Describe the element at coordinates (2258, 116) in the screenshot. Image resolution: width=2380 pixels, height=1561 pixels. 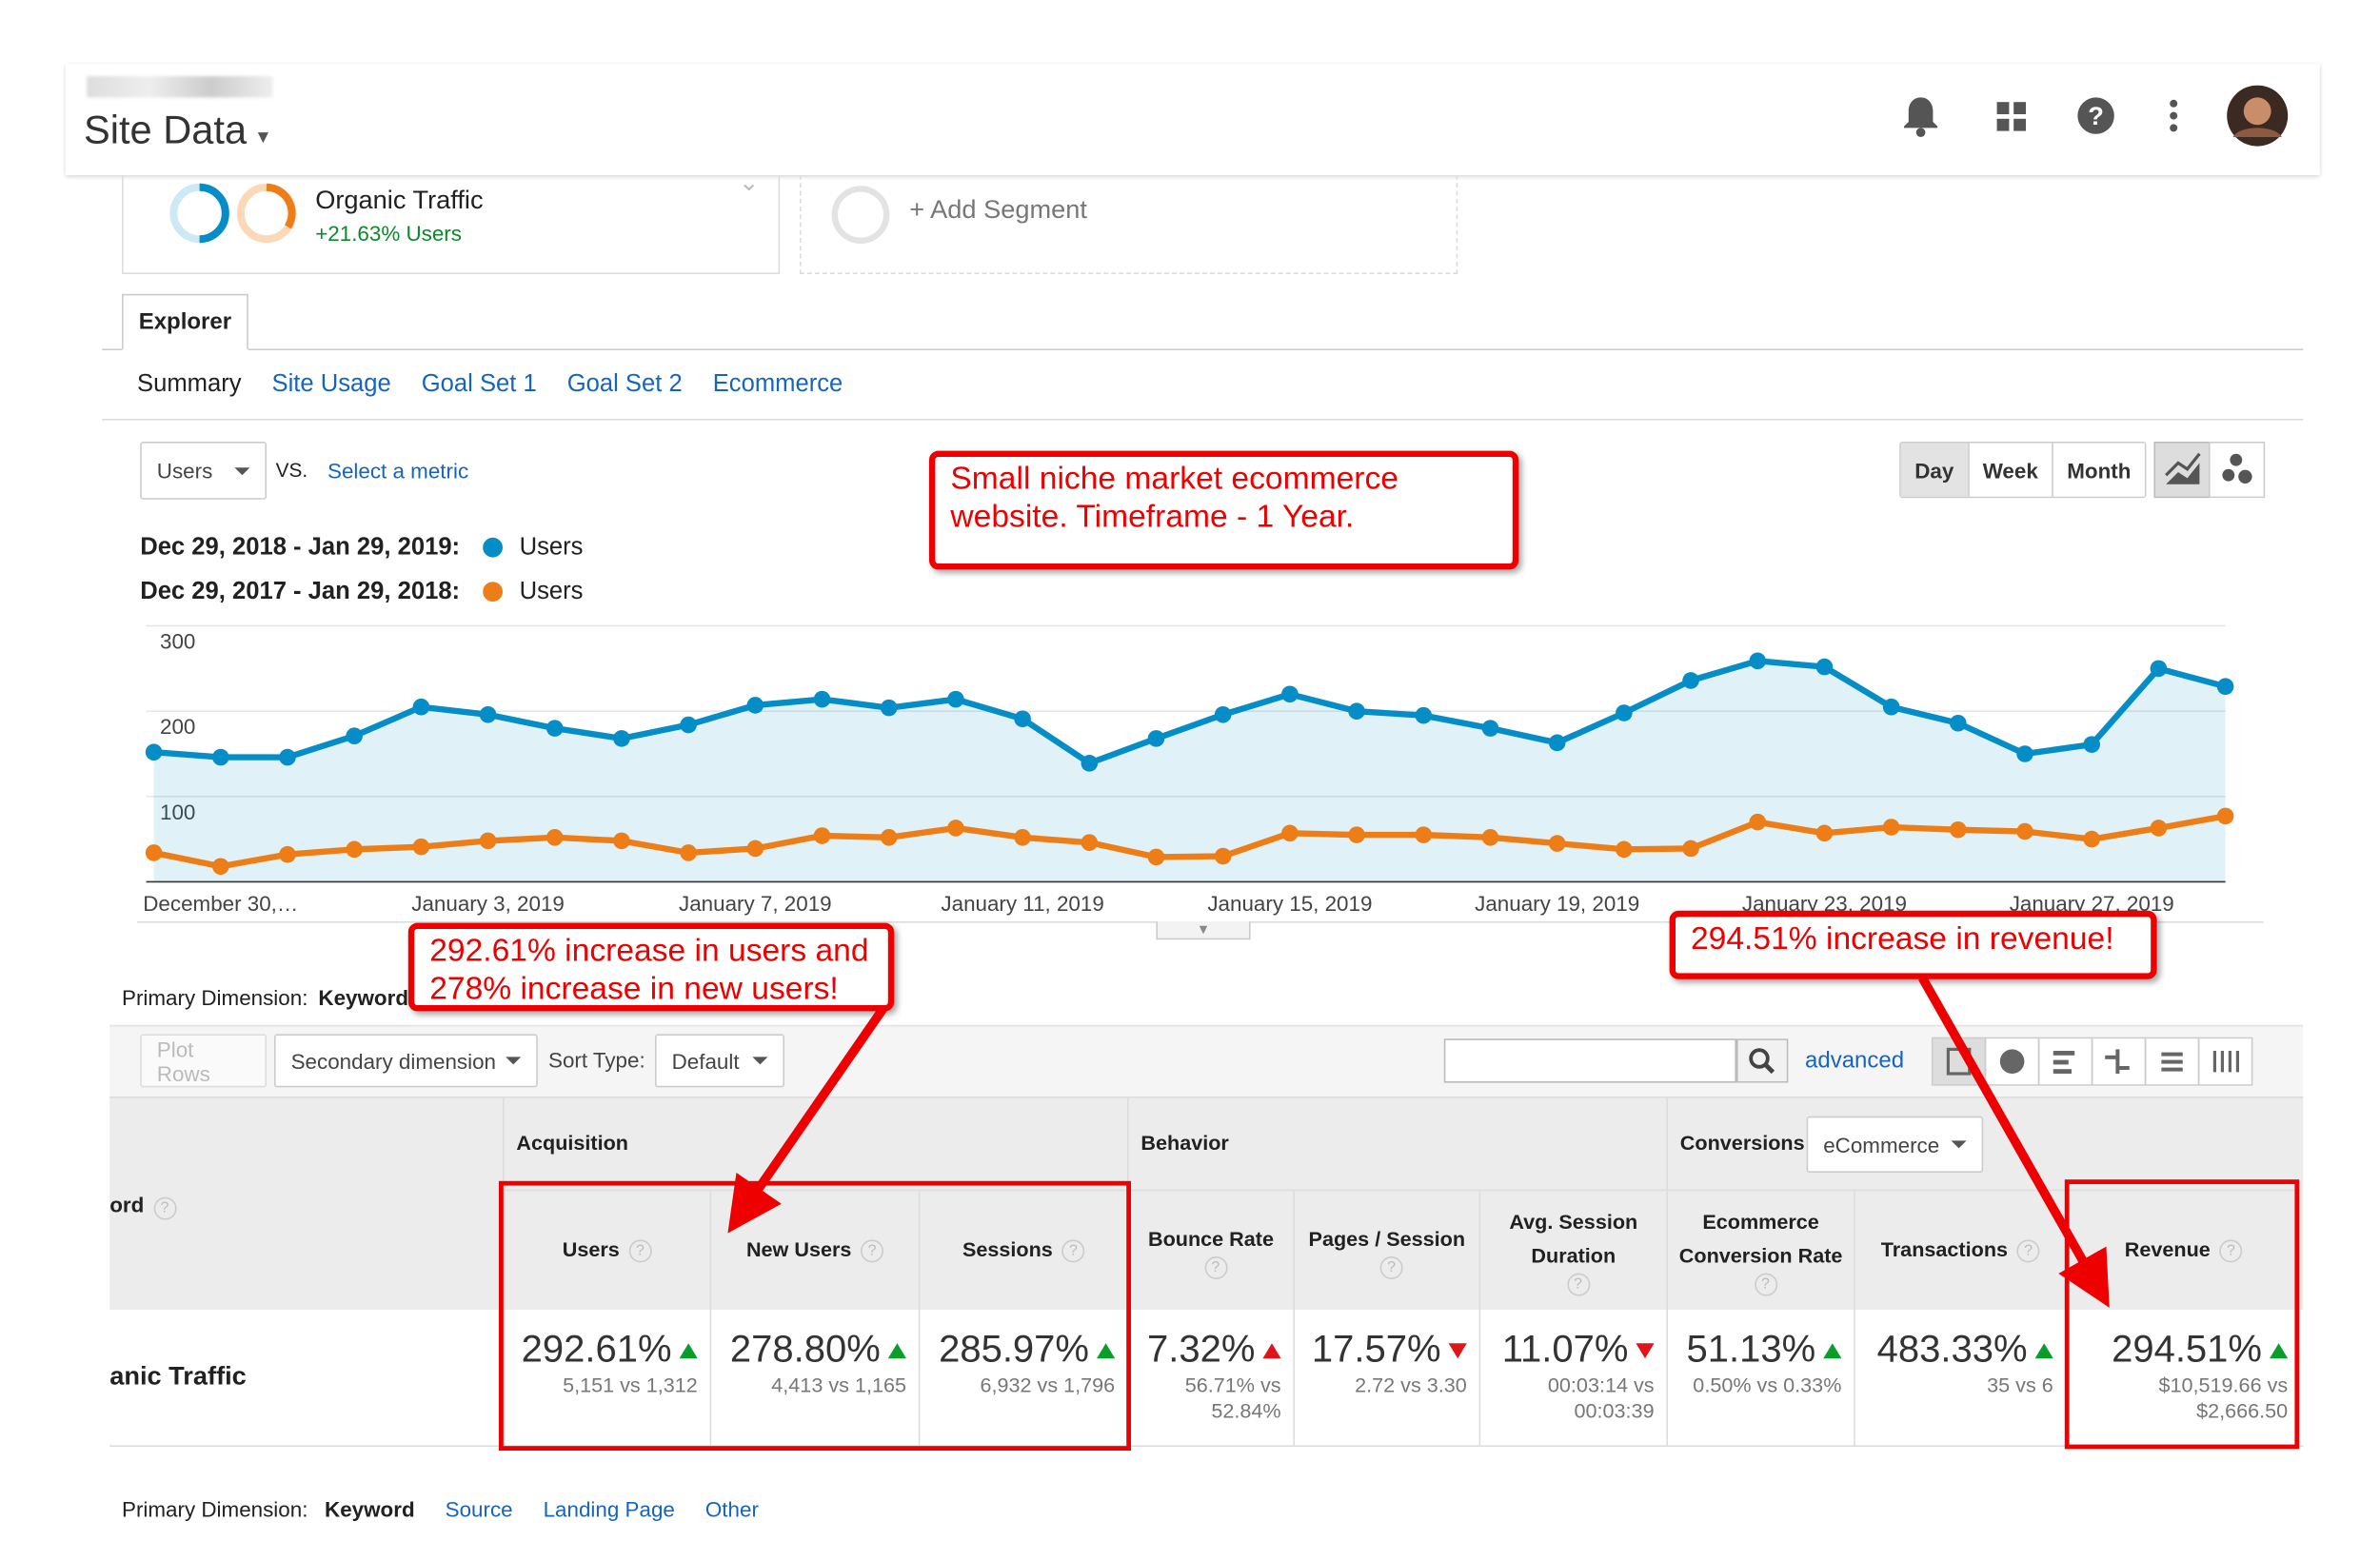
I see `avatar` at that location.